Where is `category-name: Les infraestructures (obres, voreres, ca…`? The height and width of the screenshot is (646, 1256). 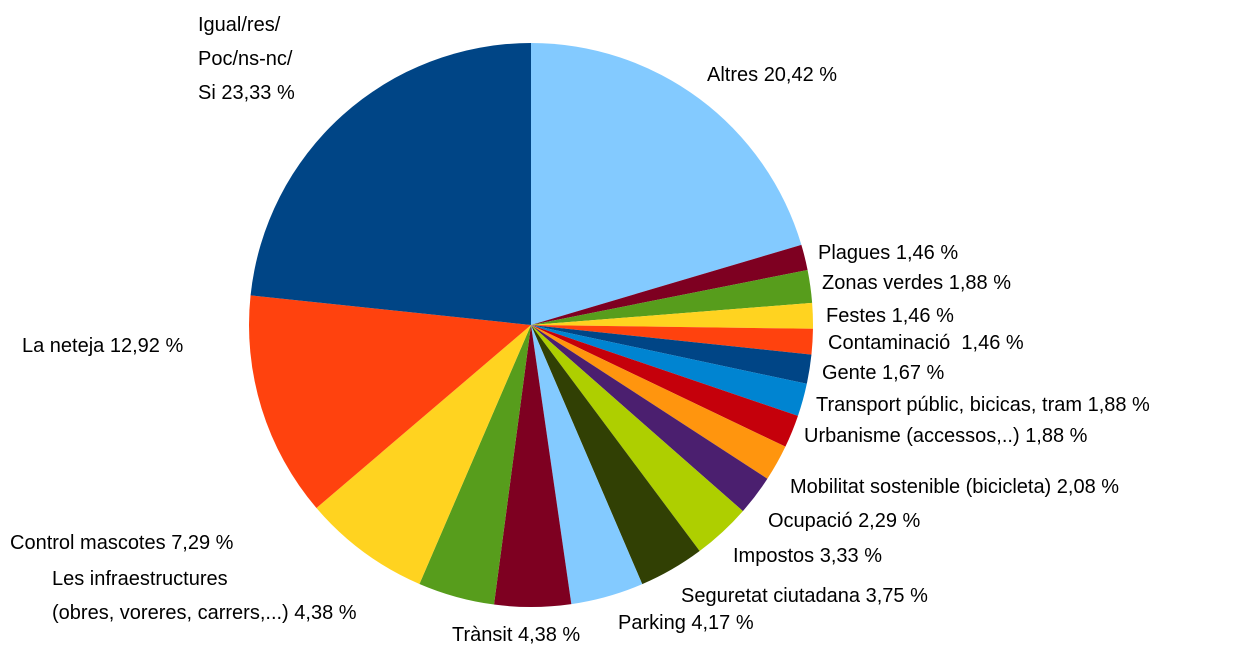
category-name: Les infraestructures (obres, voreres, ca… is located at coordinates (170, 596).